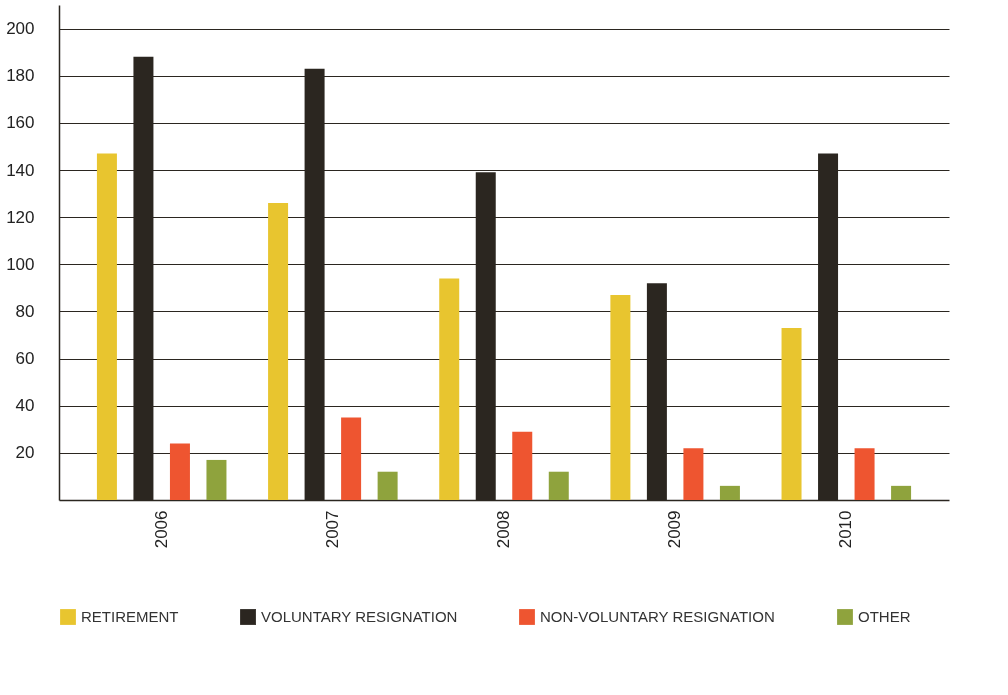 This screenshot has width=1008, height=695. Describe the element at coordinates (846, 529) in the screenshot. I see `x-tick-label: 2010` at that location.